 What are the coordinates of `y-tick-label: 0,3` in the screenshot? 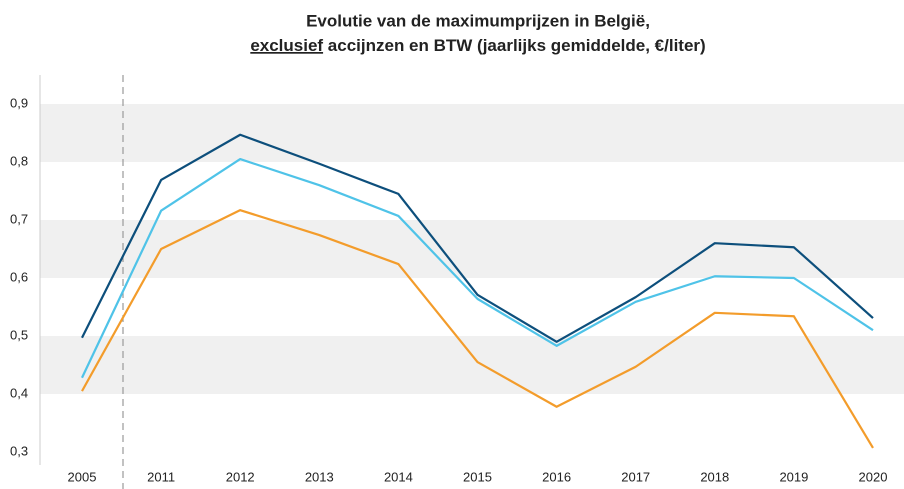 It's located at (19, 450).